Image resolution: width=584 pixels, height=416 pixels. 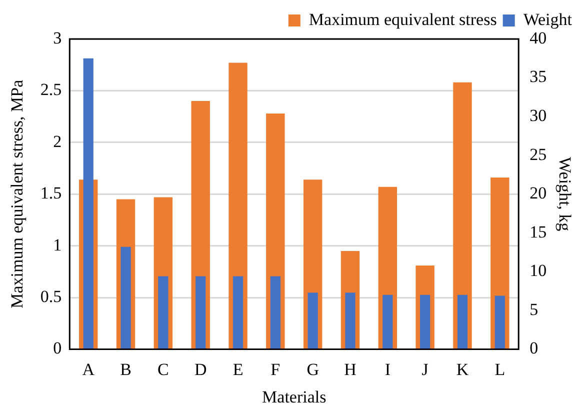 I want to click on y2-tick-label: 0, so click(x=534, y=348).